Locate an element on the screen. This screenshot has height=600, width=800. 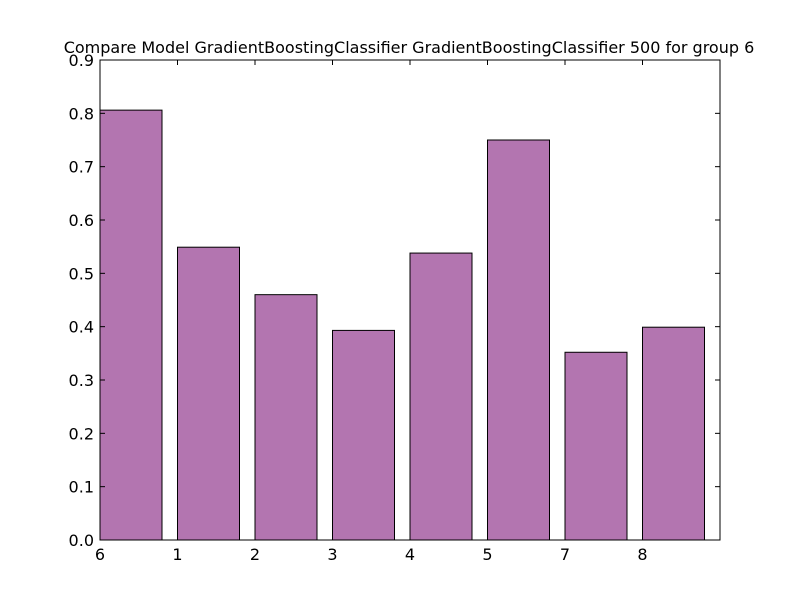
y-tick-label-6: 0.6 is located at coordinates (81, 220).